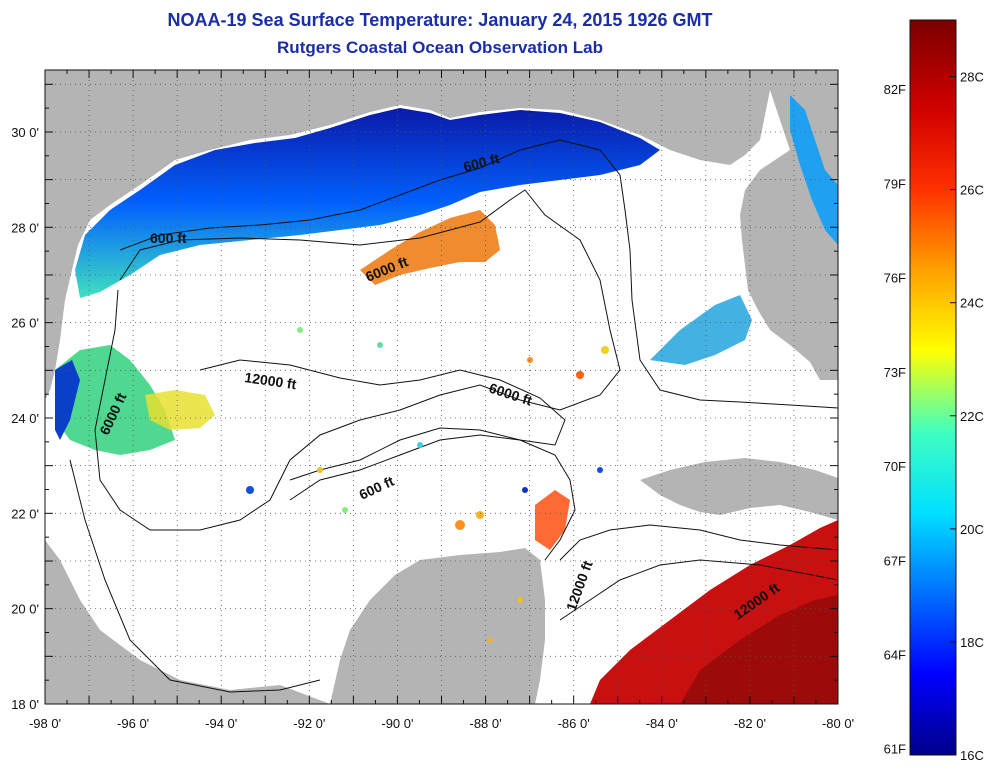  Describe the element at coordinates (430, 247) in the screenshot. I see `sst-warm-loop-current` at that location.